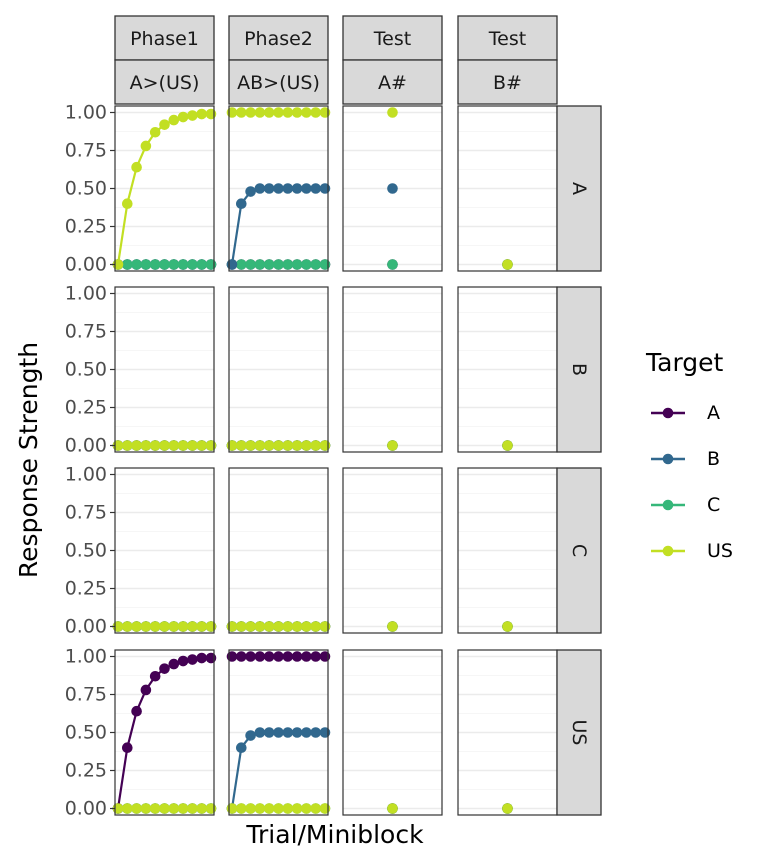  Describe the element at coordinates (668, 459) in the screenshot. I see `legend-key-point` at that location.